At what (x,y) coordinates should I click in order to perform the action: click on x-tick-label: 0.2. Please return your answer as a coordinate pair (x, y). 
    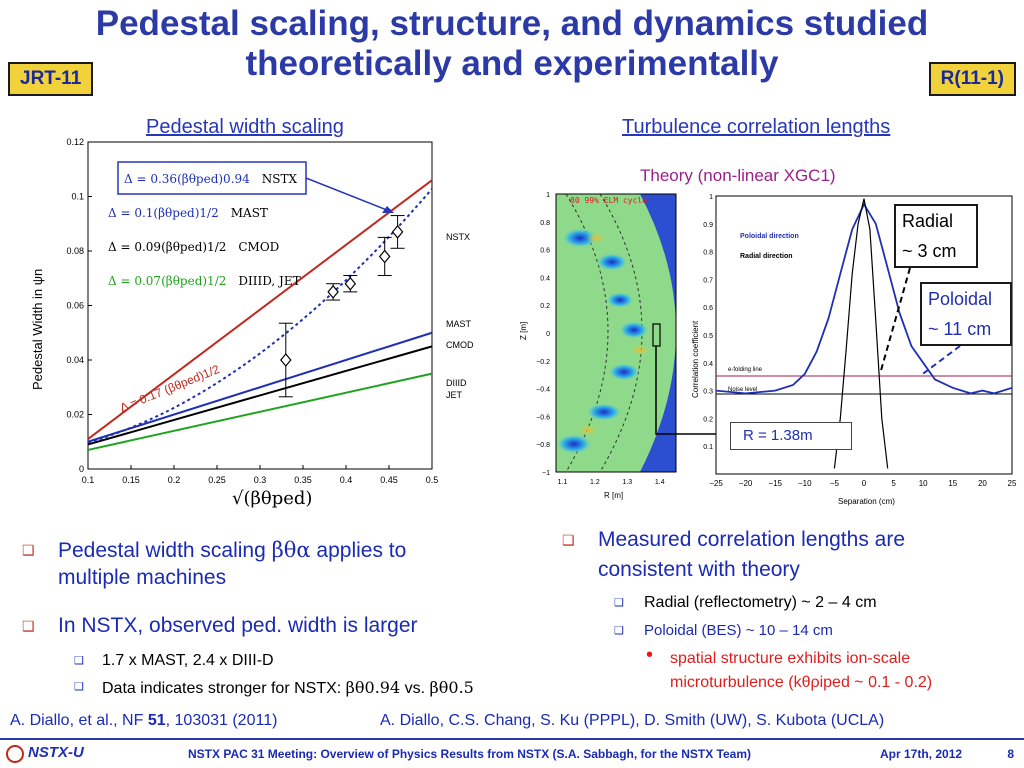
    Looking at the image, I should click on (174, 480).